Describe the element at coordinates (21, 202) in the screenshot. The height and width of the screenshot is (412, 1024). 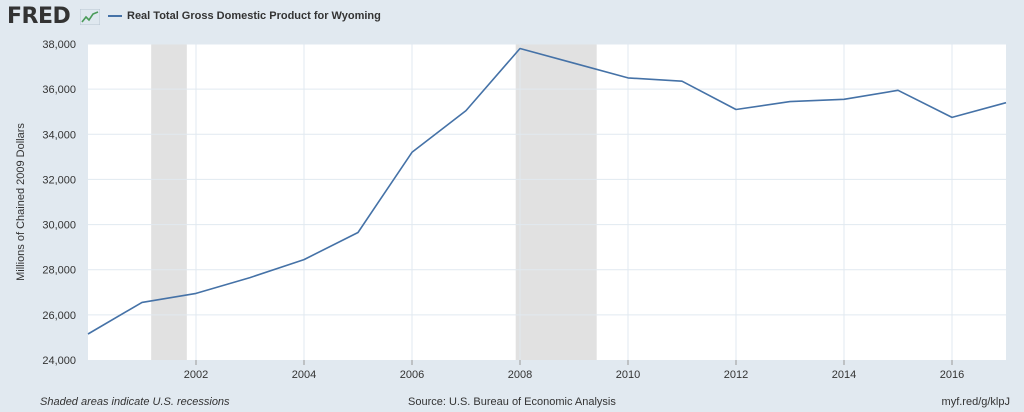
I see `y-axis-label: Millions of Chained 2009 Dollars` at that location.